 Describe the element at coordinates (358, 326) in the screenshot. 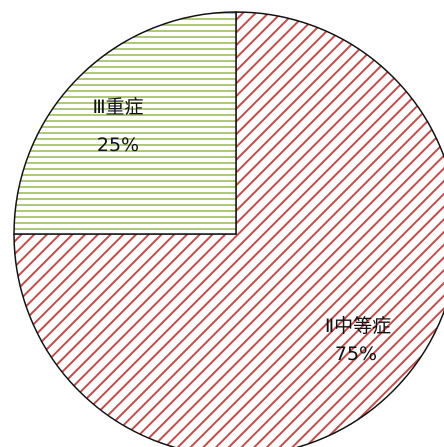

I see `pie-label-moderate-category: Ⅱ中等症` at that location.